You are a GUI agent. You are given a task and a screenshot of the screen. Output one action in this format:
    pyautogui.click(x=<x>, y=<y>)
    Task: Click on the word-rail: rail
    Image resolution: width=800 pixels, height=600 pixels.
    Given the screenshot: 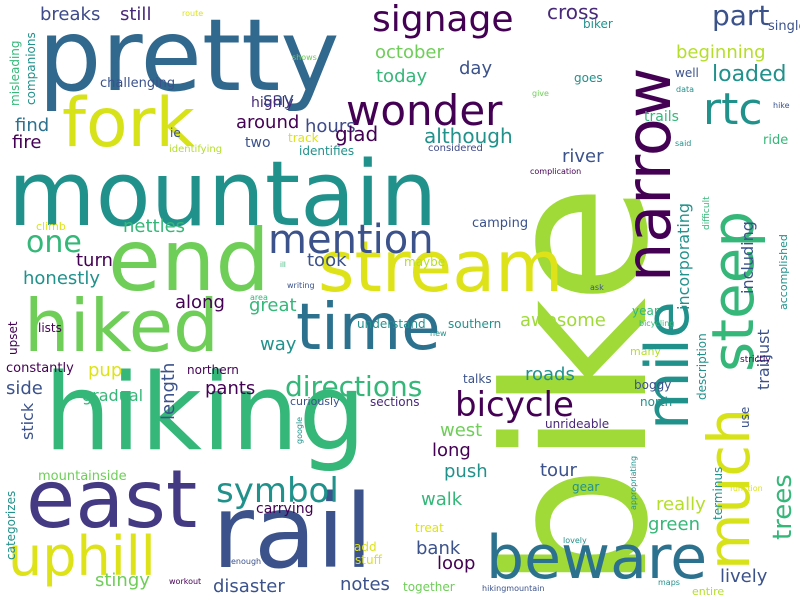 What is the action you would take?
    pyautogui.click(x=293, y=532)
    